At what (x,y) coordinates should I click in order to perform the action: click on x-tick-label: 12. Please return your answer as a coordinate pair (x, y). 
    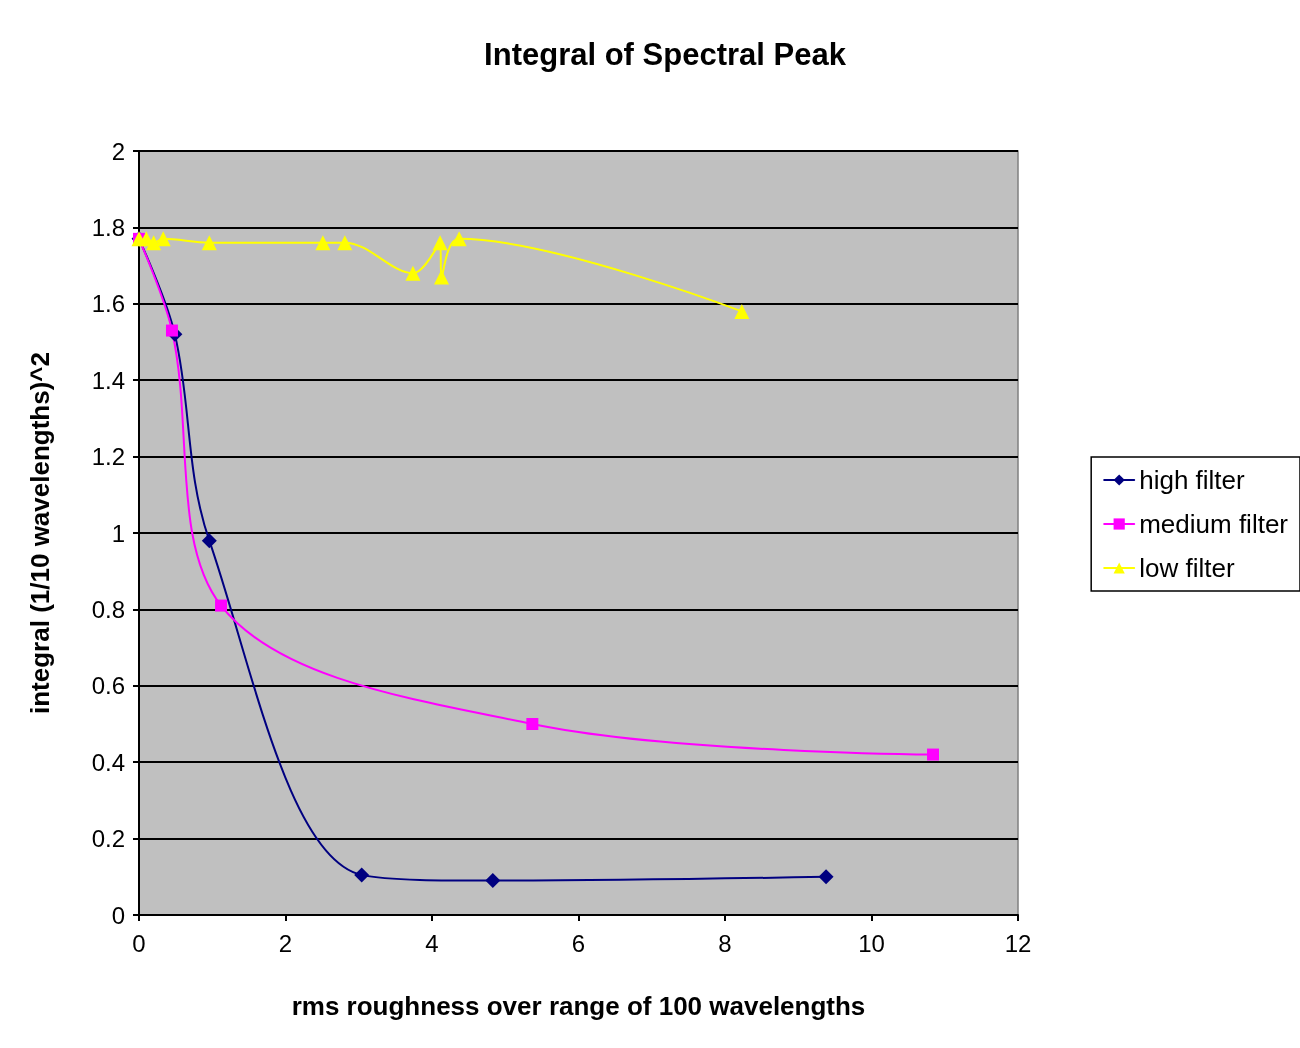
    Looking at the image, I should click on (1018, 943).